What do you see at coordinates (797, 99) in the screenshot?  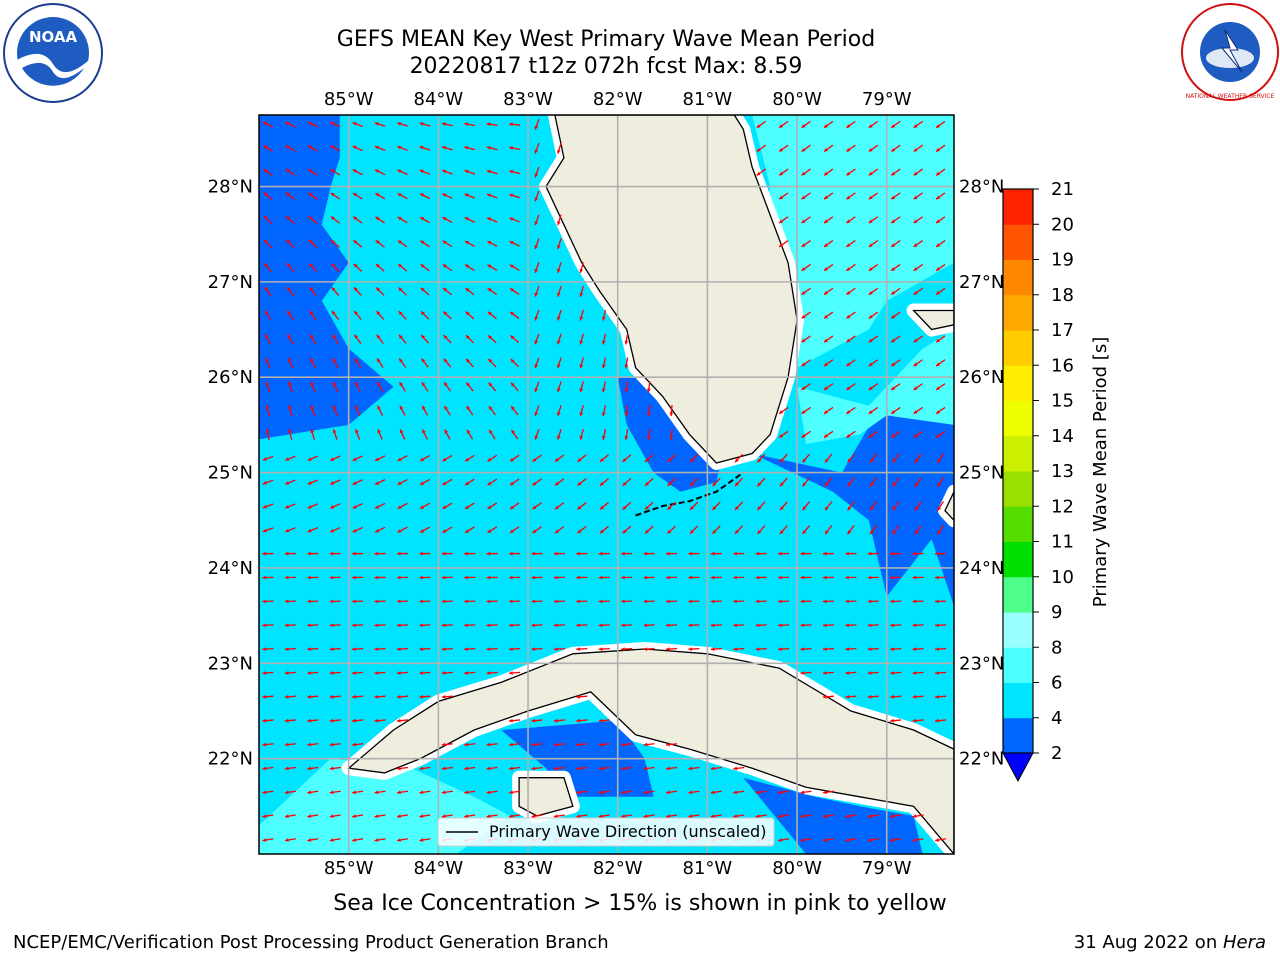 I see `lon-label-top: 80°W` at bounding box center [797, 99].